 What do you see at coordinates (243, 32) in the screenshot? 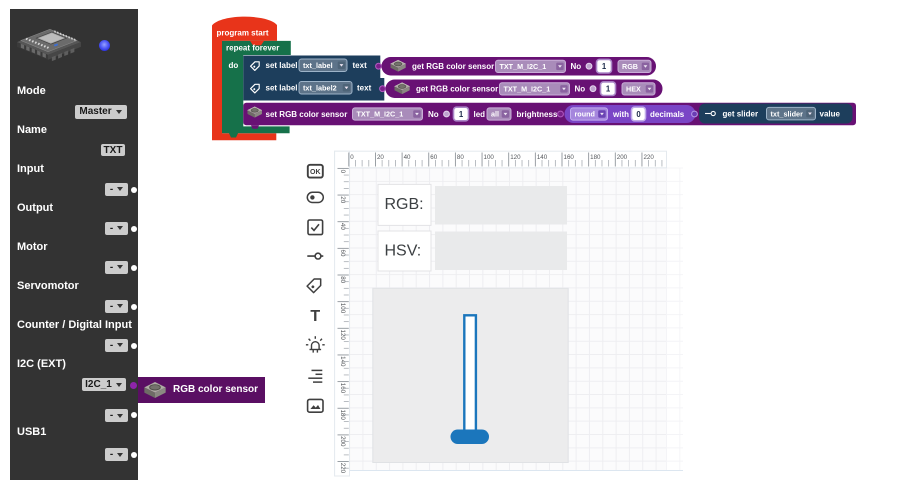
I see `svg-text: program start` at bounding box center [243, 32].